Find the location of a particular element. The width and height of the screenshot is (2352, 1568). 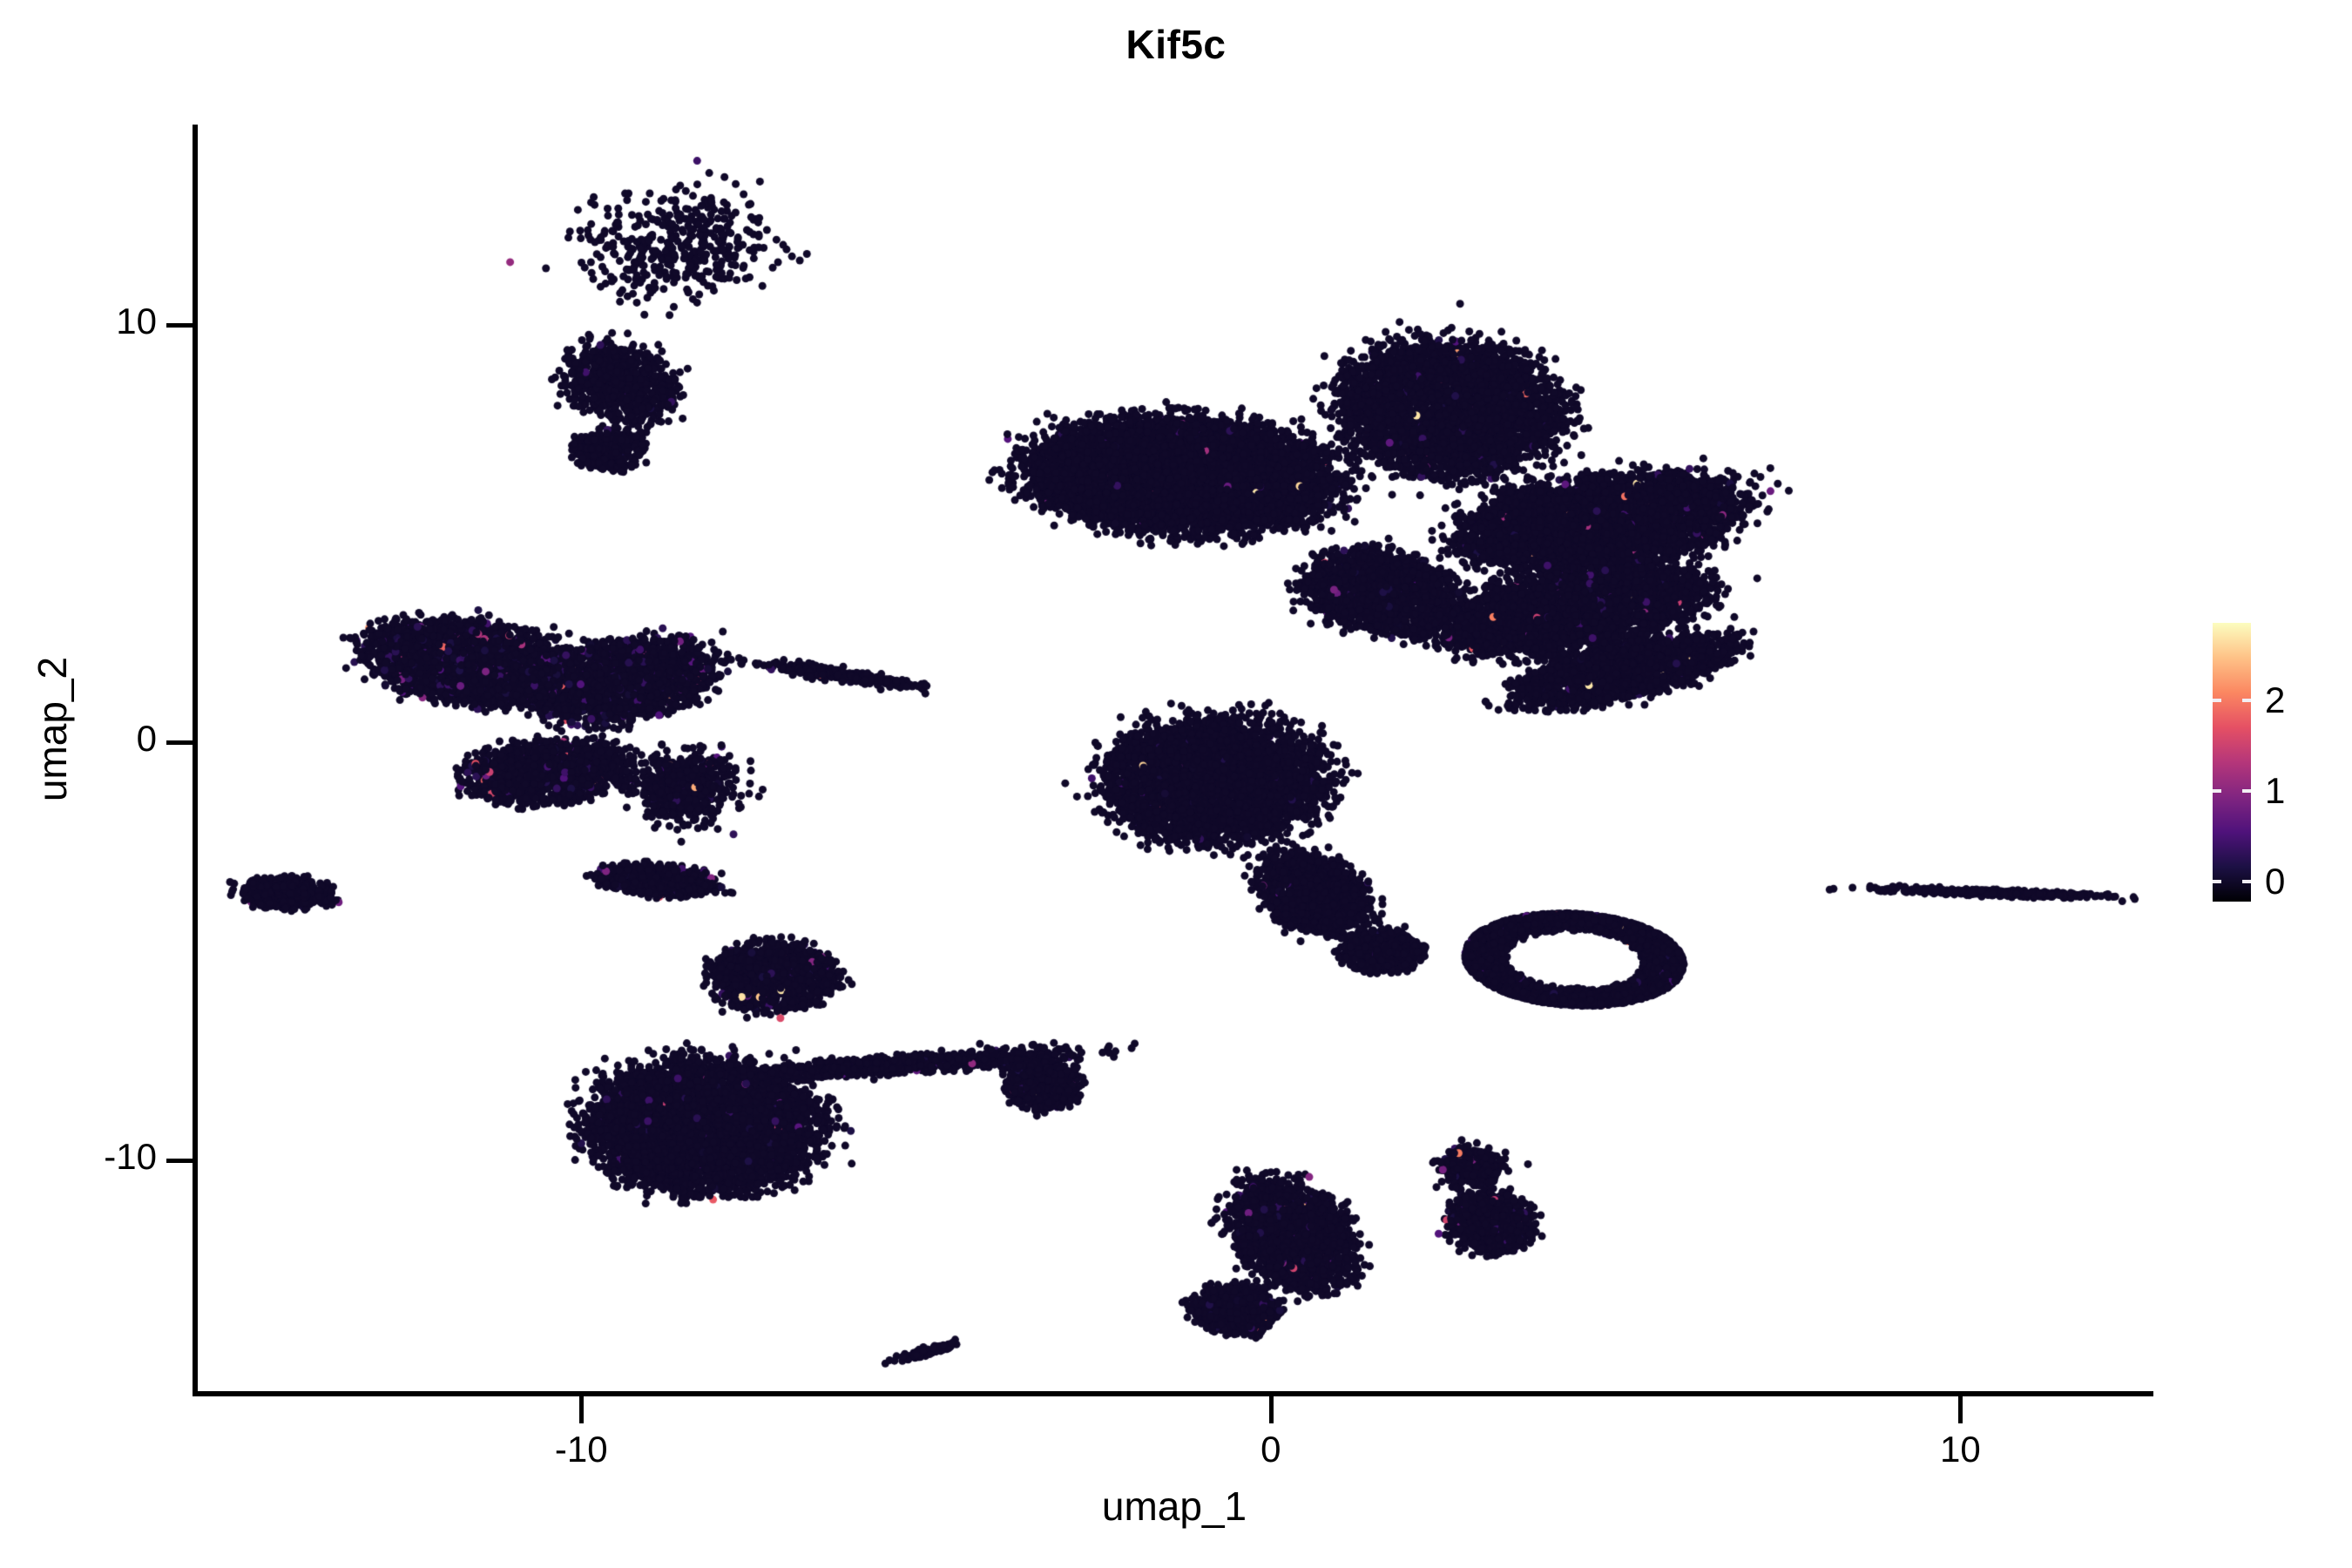

x-axis-spine is located at coordinates (1173, 1393).